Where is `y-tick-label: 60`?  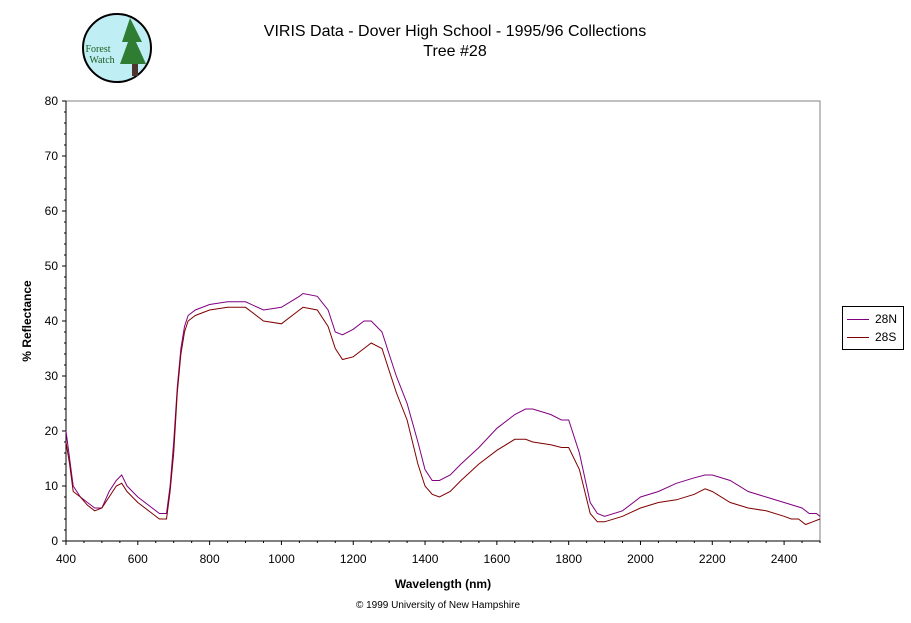 y-tick-label: 60 is located at coordinates (52, 211).